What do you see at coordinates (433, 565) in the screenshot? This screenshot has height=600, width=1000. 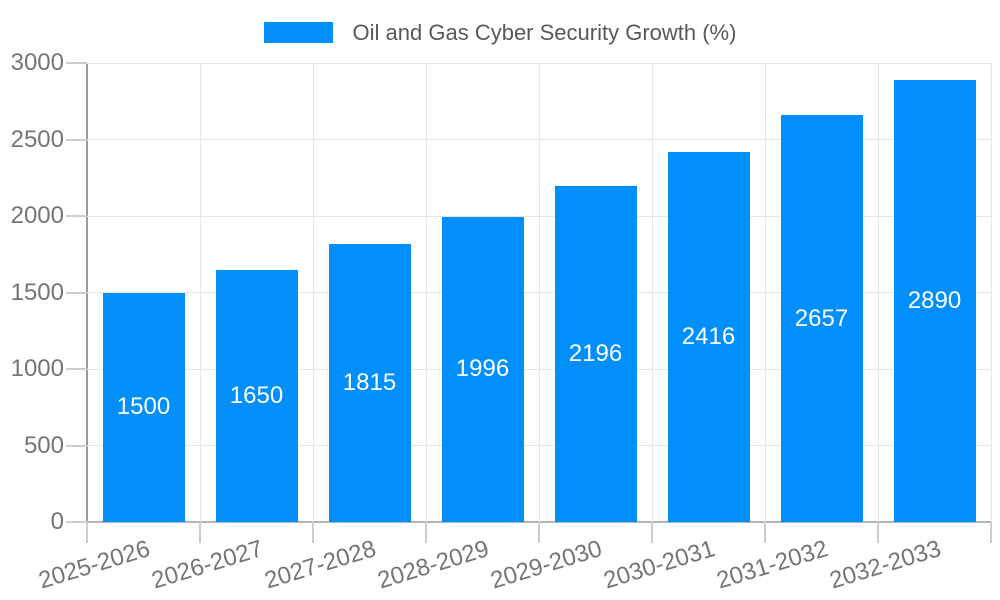 I see `x-axis-category-label: 2028-2029` at bounding box center [433, 565].